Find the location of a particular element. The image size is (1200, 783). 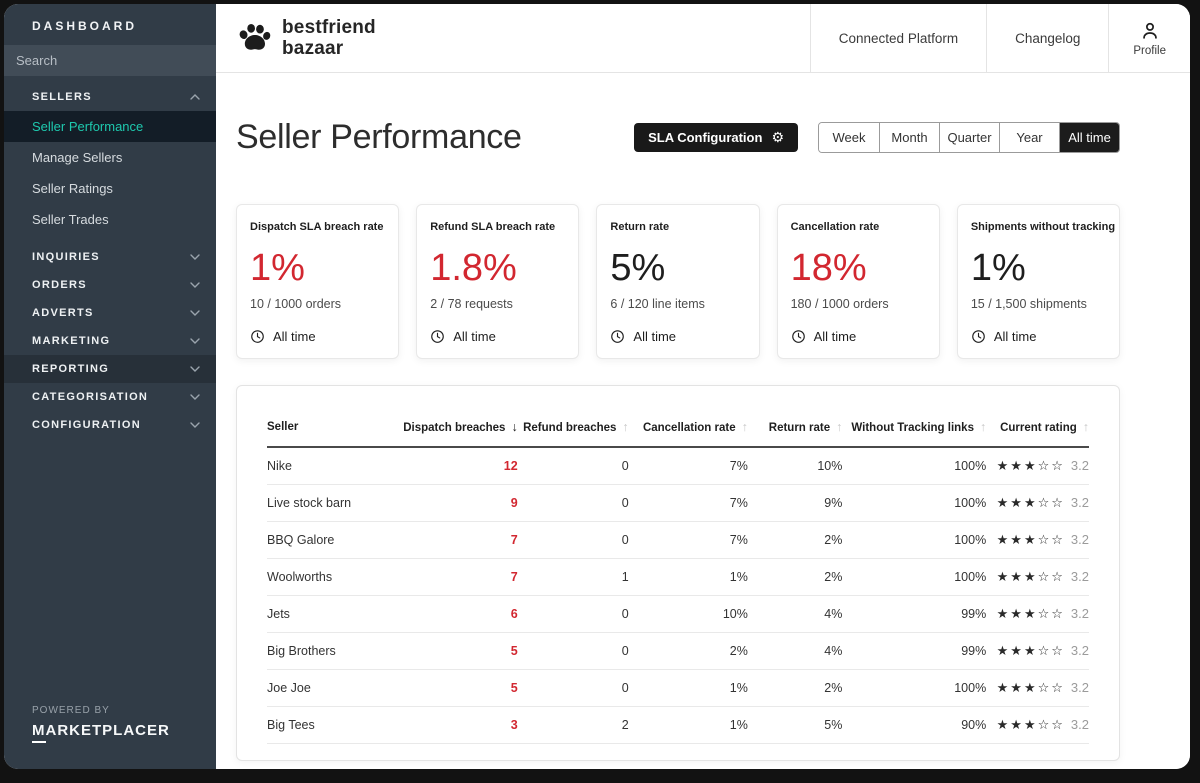

sidebar-section-label: REPORTING is located at coordinates (71, 369).